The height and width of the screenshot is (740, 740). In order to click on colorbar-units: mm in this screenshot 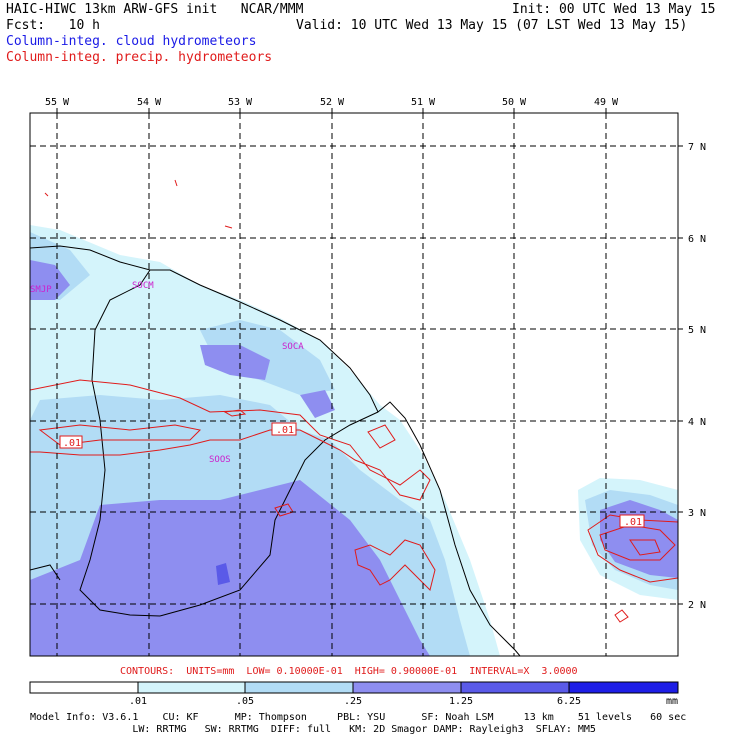, I will do `click(672, 701)`.